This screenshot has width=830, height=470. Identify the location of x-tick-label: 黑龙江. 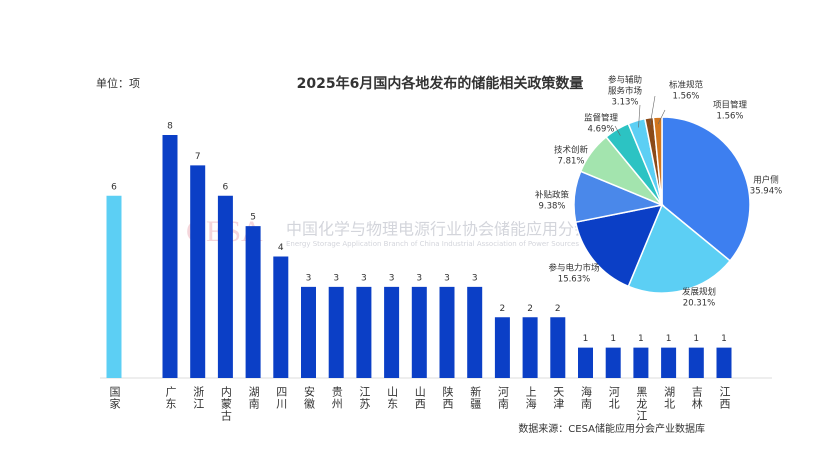
(641, 404).